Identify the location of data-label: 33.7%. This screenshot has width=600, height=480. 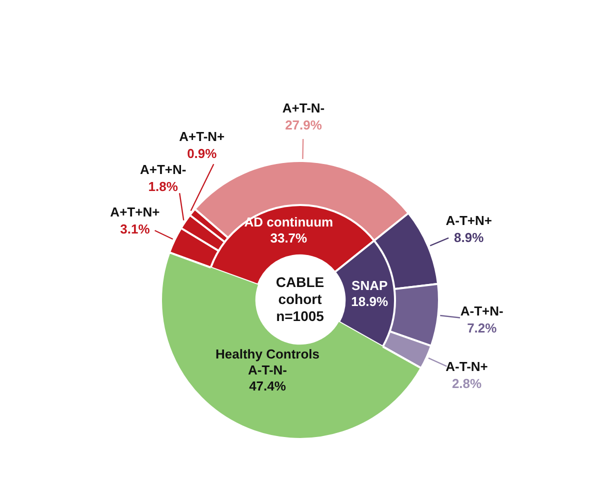
(289, 238).